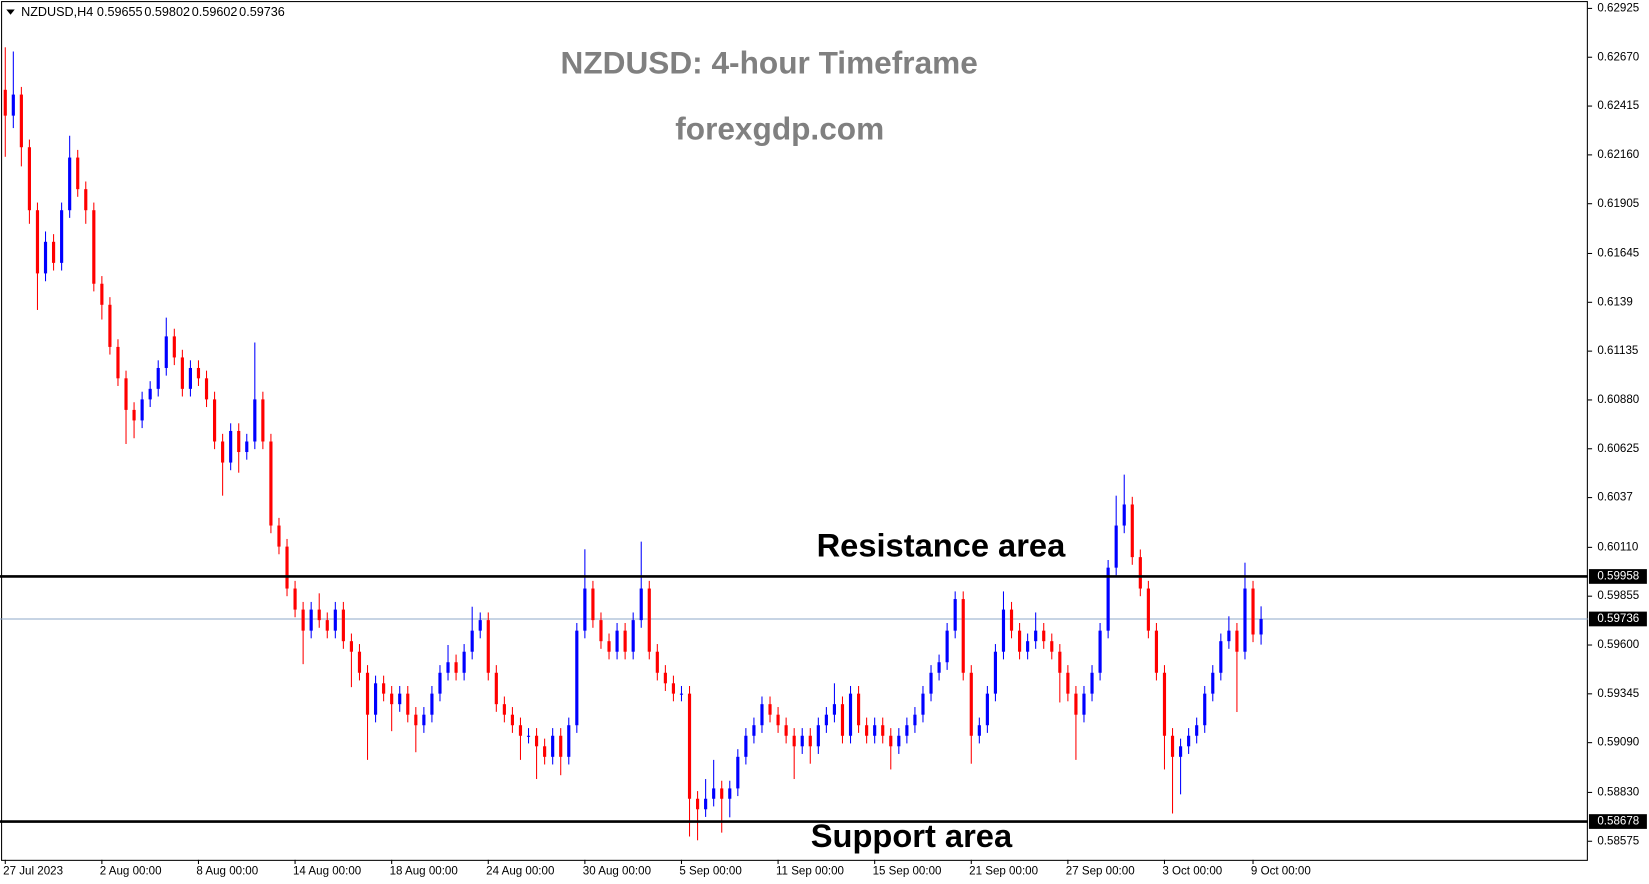 This screenshot has width=1649, height=884. What do you see at coordinates (907, 871) in the screenshot?
I see `x-tick-label: 15 Sep 00:00` at bounding box center [907, 871].